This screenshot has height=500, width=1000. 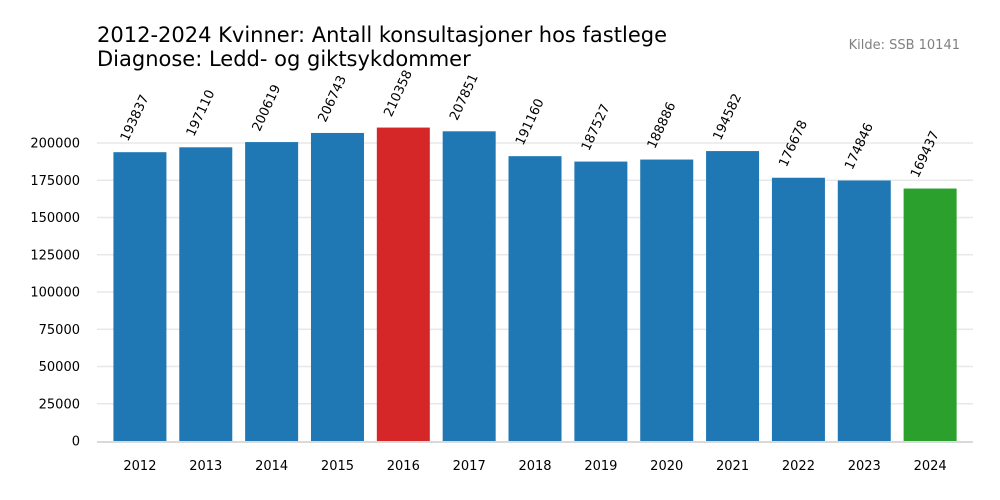 What do you see at coordinates (798, 466) in the screenshot?
I see `x-tick-label: 2022` at bounding box center [798, 466].